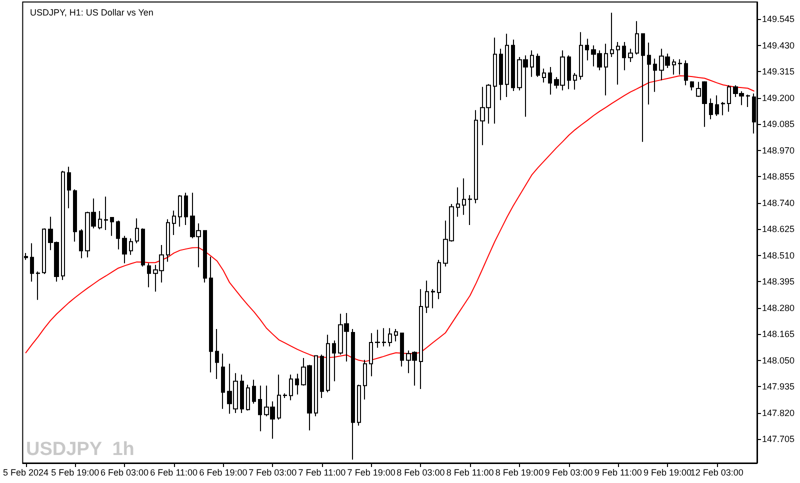 This screenshot has height=483, width=800. Describe the element at coordinates (778, 203) in the screenshot. I see `y-tick-label: 148.740` at that location.